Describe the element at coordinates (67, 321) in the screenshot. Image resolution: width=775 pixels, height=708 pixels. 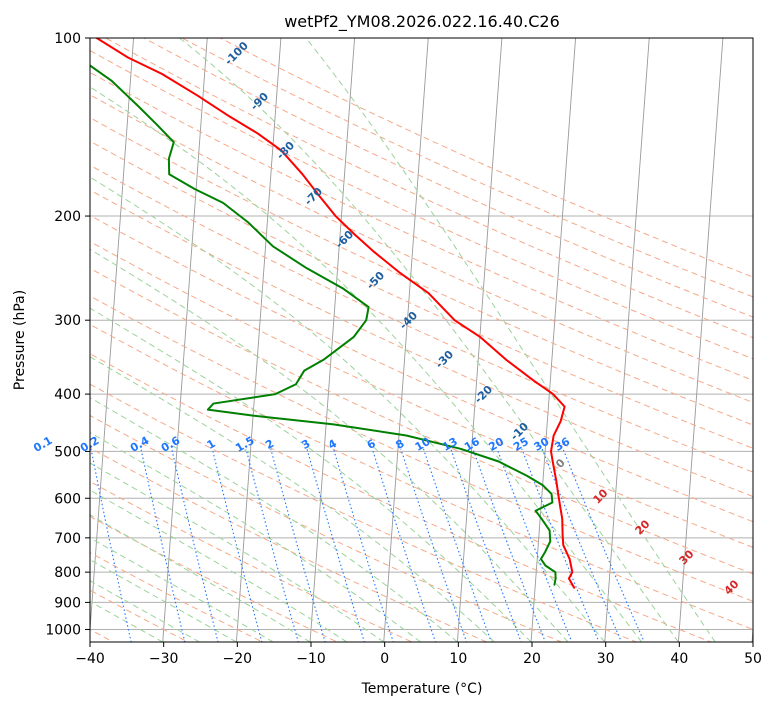
I see `y-tick-label: 300` at that location.